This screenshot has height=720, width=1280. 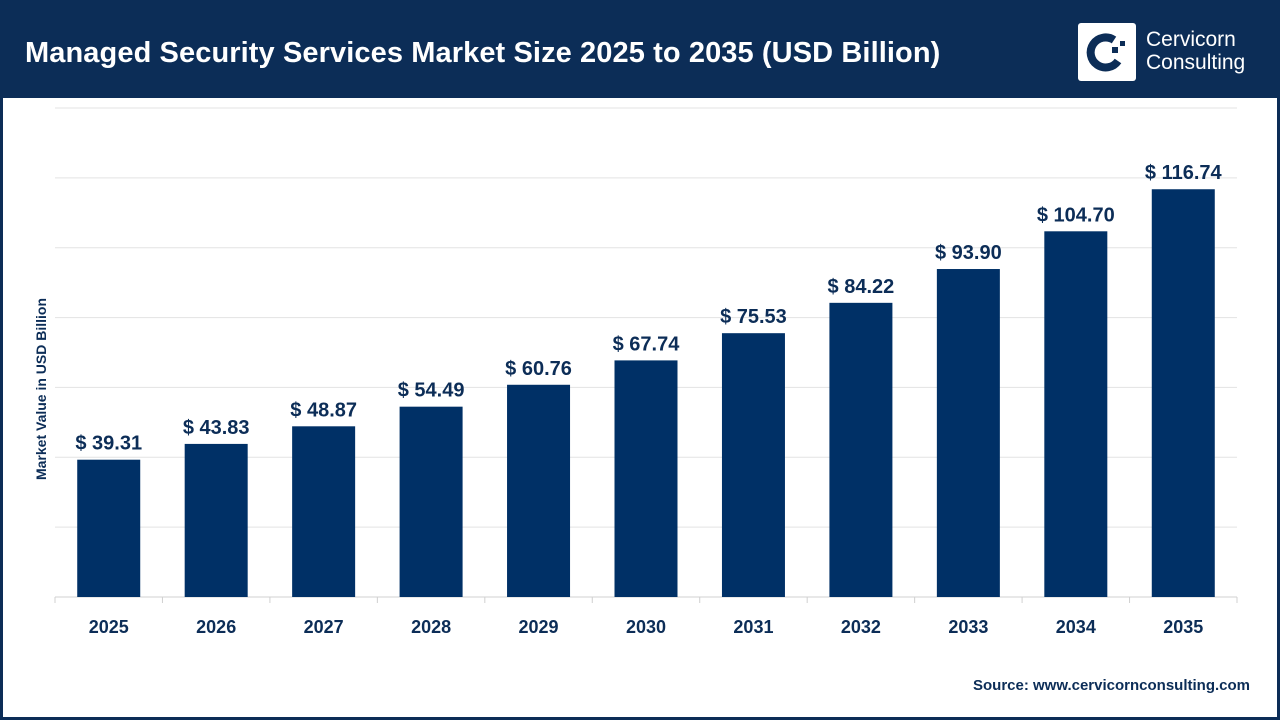 What do you see at coordinates (216, 428) in the screenshot?
I see `data-label: $ 43.83` at bounding box center [216, 428].